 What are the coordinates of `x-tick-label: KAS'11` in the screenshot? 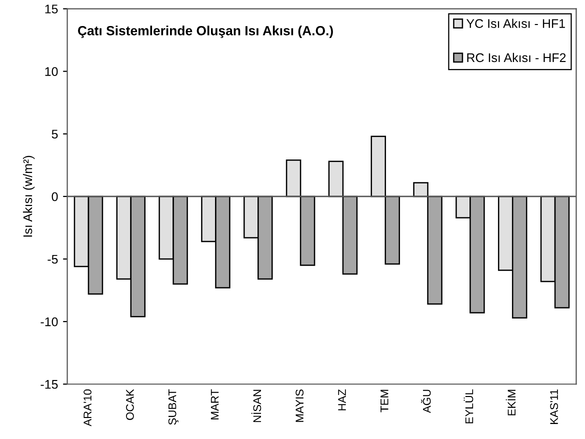 It's located at (554, 407).